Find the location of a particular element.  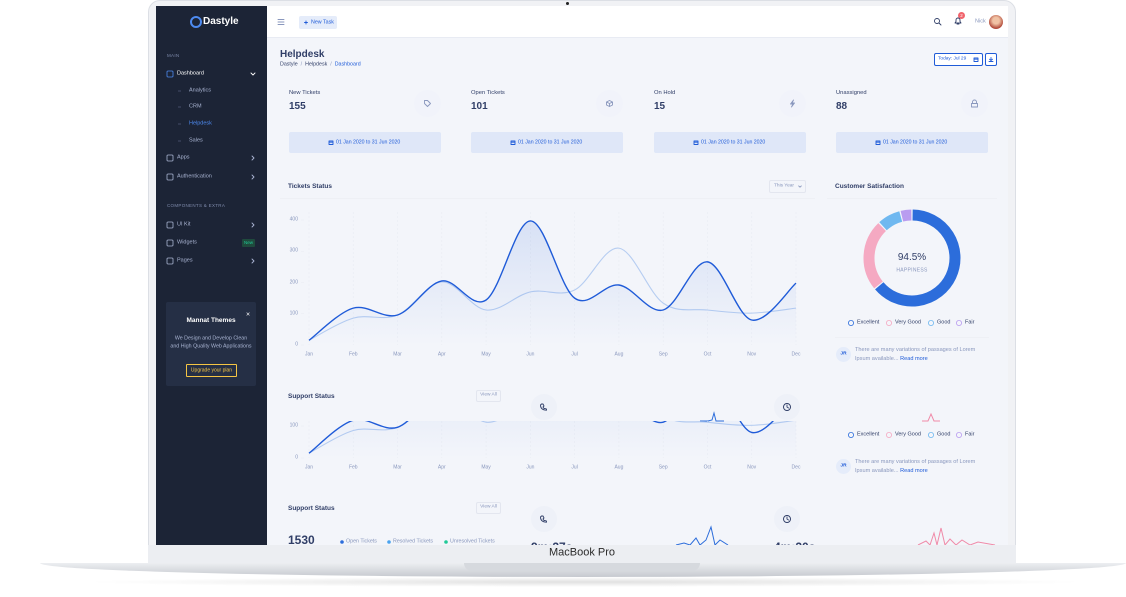

breadcrumb-item: Helpdesk is located at coordinates (316, 63).